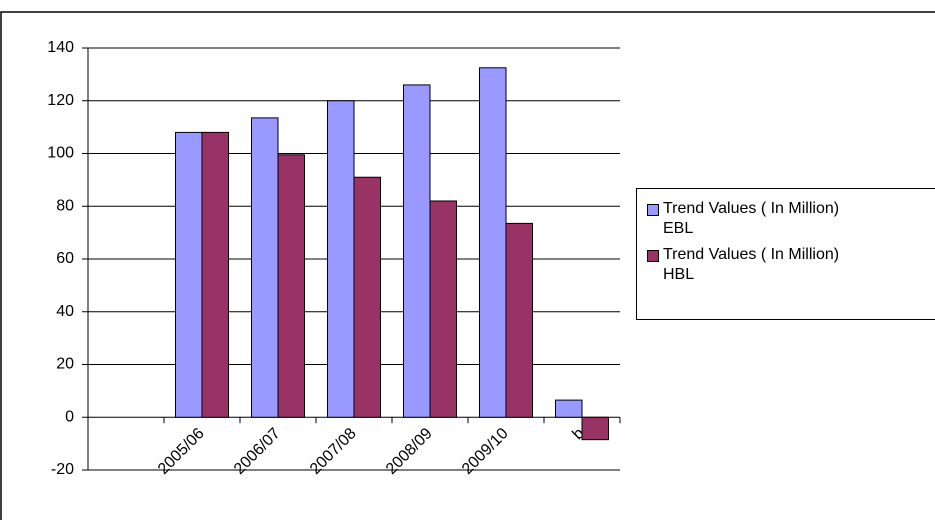 The width and height of the screenshot is (935, 520). What do you see at coordinates (60, 153) in the screenshot?
I see `y-tick-label: 100` at bounding box center [60, 153].